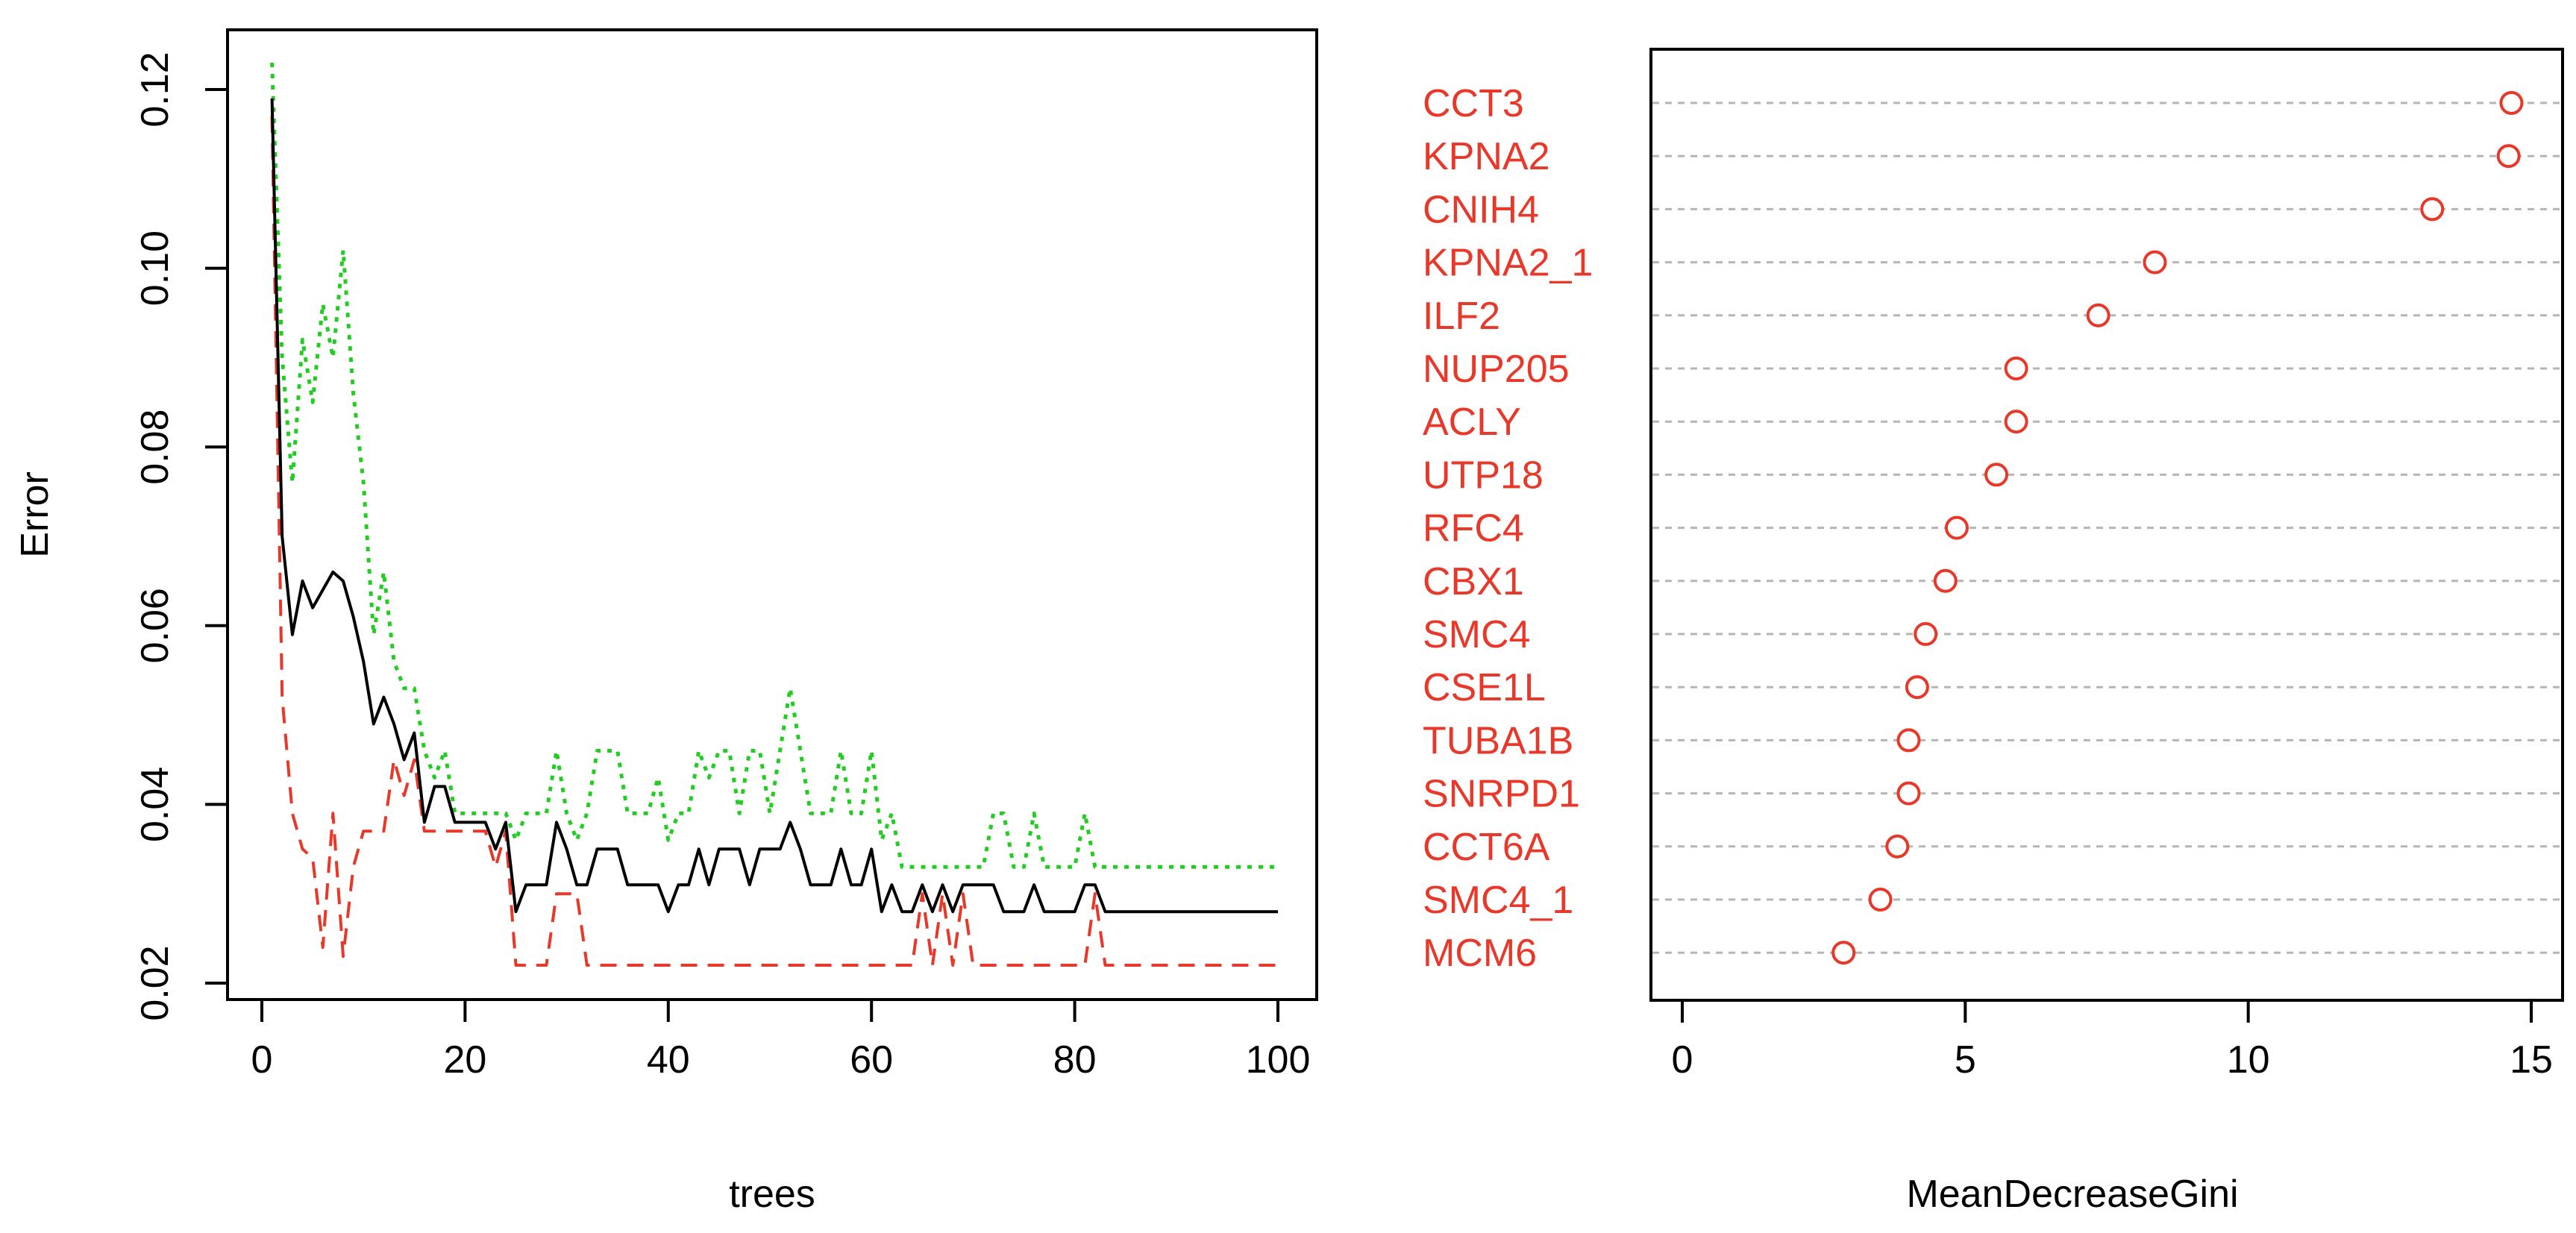 The height and width of the screenshot is (1233, 2576). Describe the element at coordinates (464, 1060) in the screenshot. I see `error-x-tick-label: 20` at that location.